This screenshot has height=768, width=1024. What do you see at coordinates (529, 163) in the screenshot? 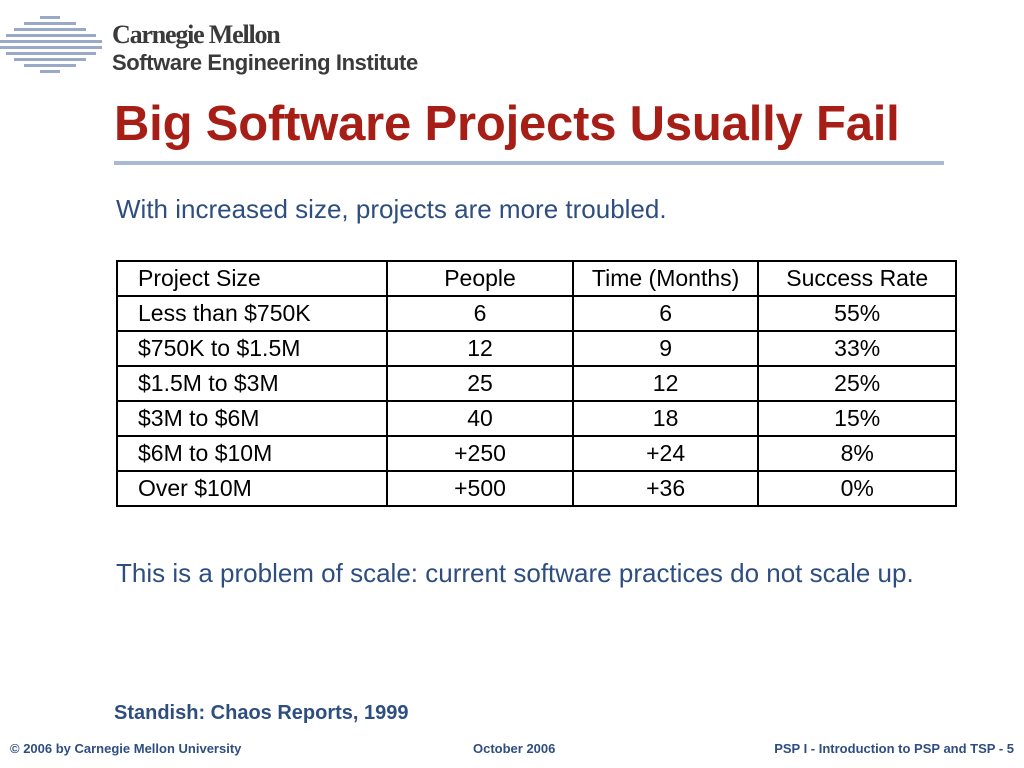
I see `title-divider` at bounding box center [529, 163].